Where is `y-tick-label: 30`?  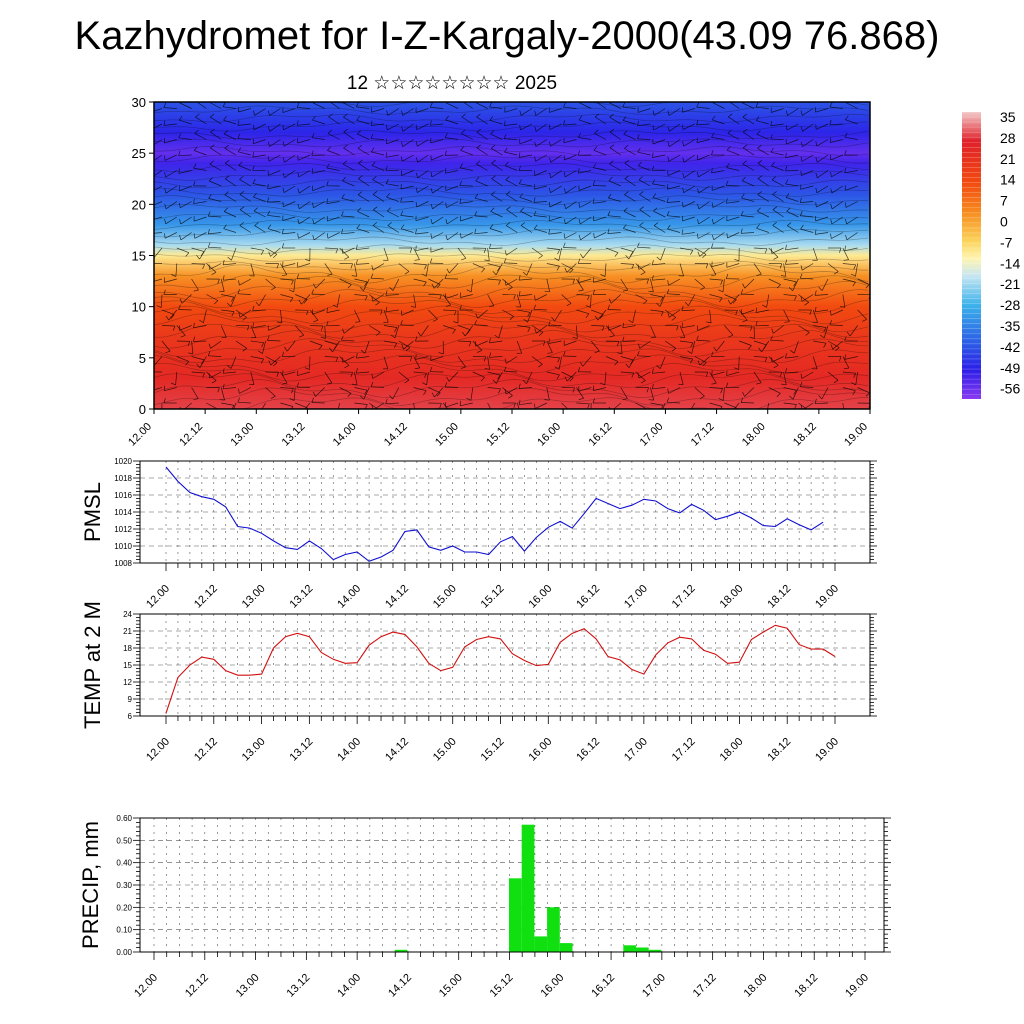
y-tick-label: 30 is located at coordinates (139, 102).